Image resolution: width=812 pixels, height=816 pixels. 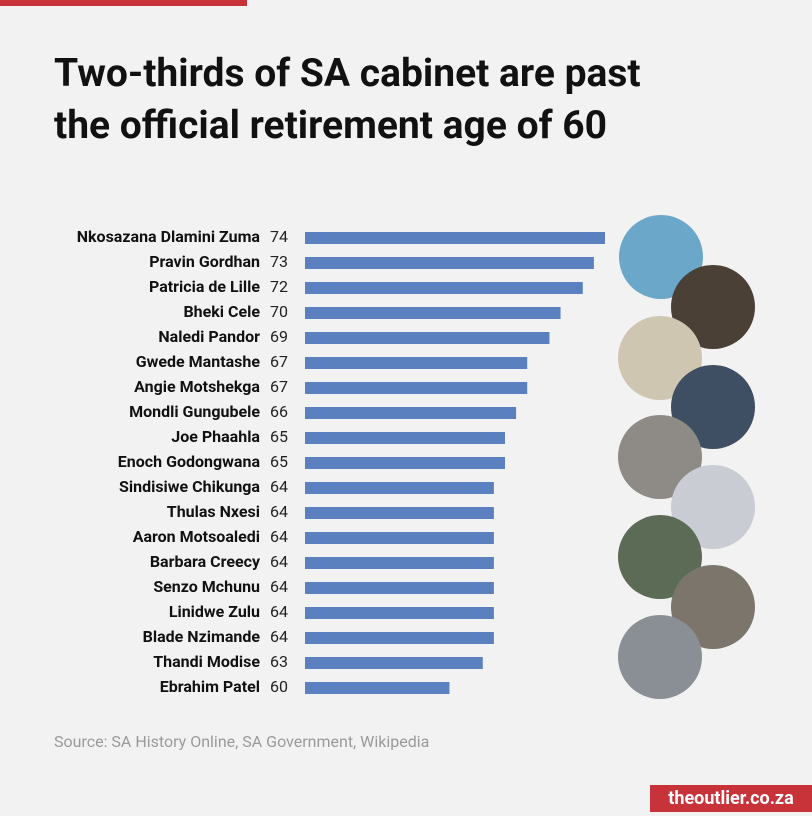 What do you see at coordinates (204, 286) in the screenshot?
I see `category-label: Patricia de Lille` at bounding box center [204, 286].